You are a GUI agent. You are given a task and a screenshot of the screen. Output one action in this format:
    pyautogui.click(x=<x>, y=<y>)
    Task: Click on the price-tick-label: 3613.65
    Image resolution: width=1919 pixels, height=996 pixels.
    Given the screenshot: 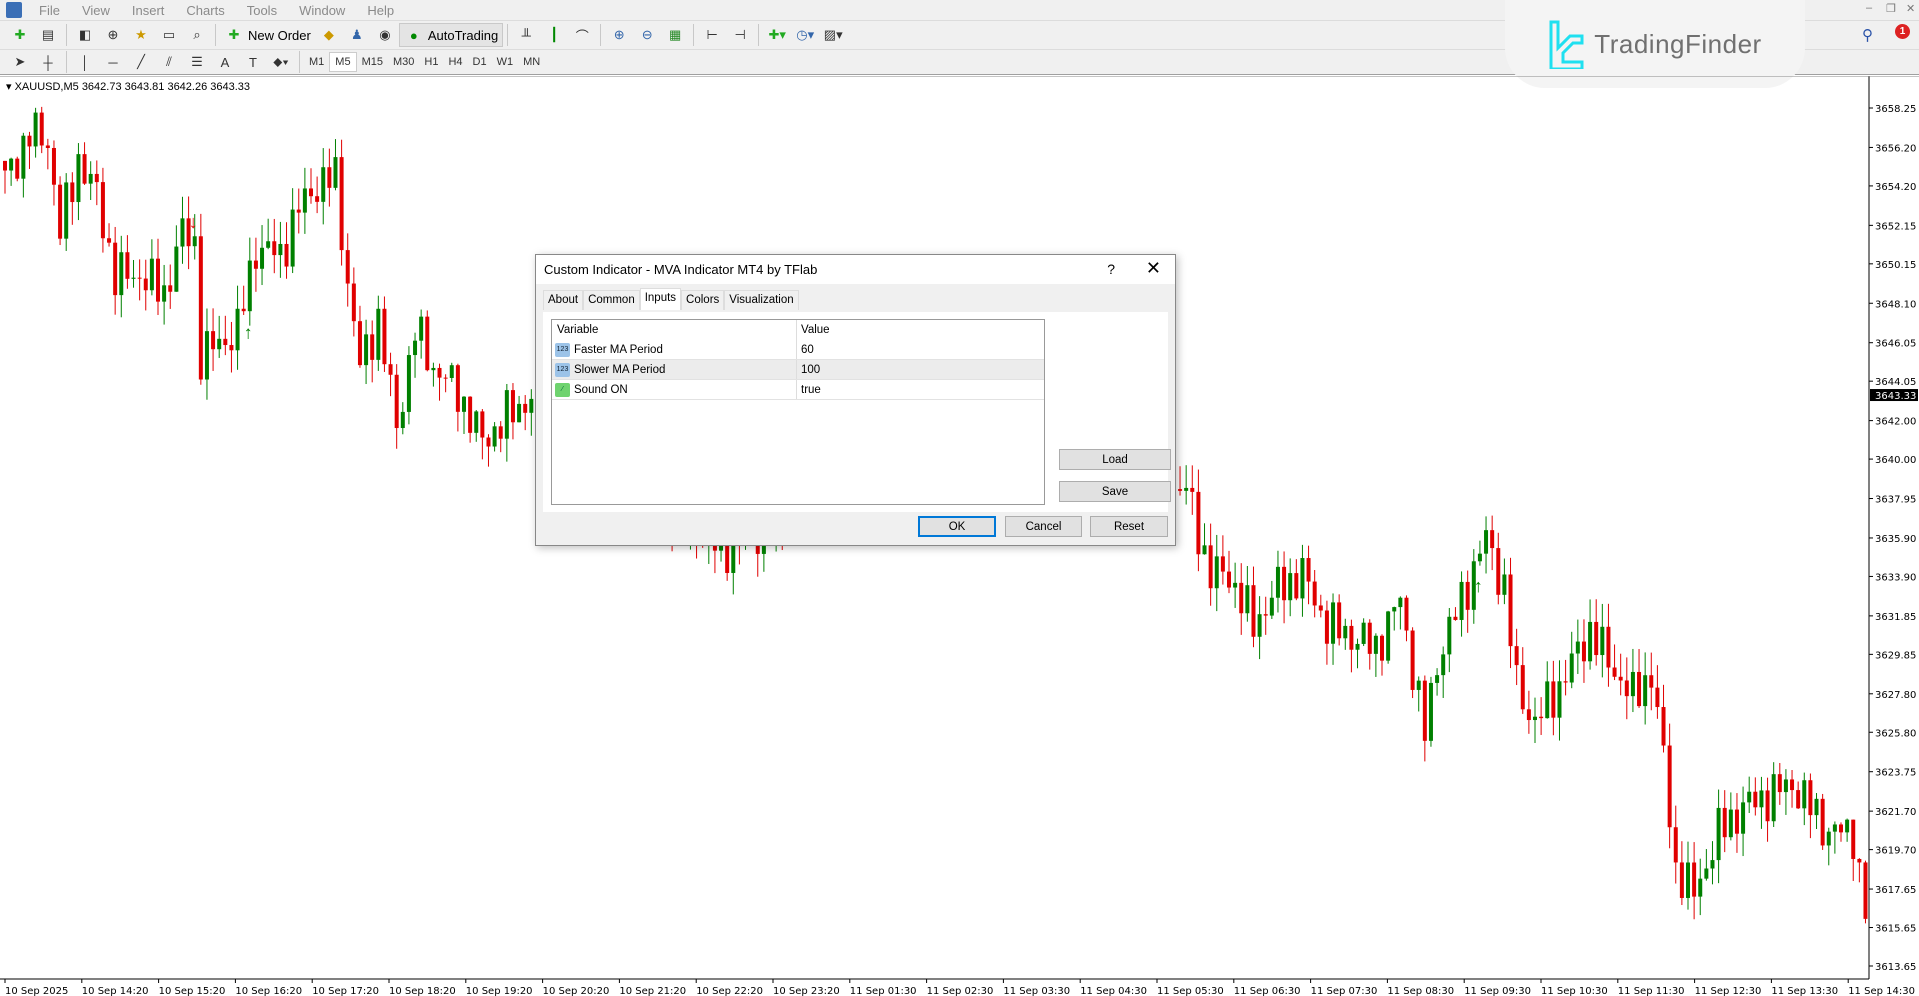 What is the action you would take?
    pyautogui.click(x=1895, y=967)
    